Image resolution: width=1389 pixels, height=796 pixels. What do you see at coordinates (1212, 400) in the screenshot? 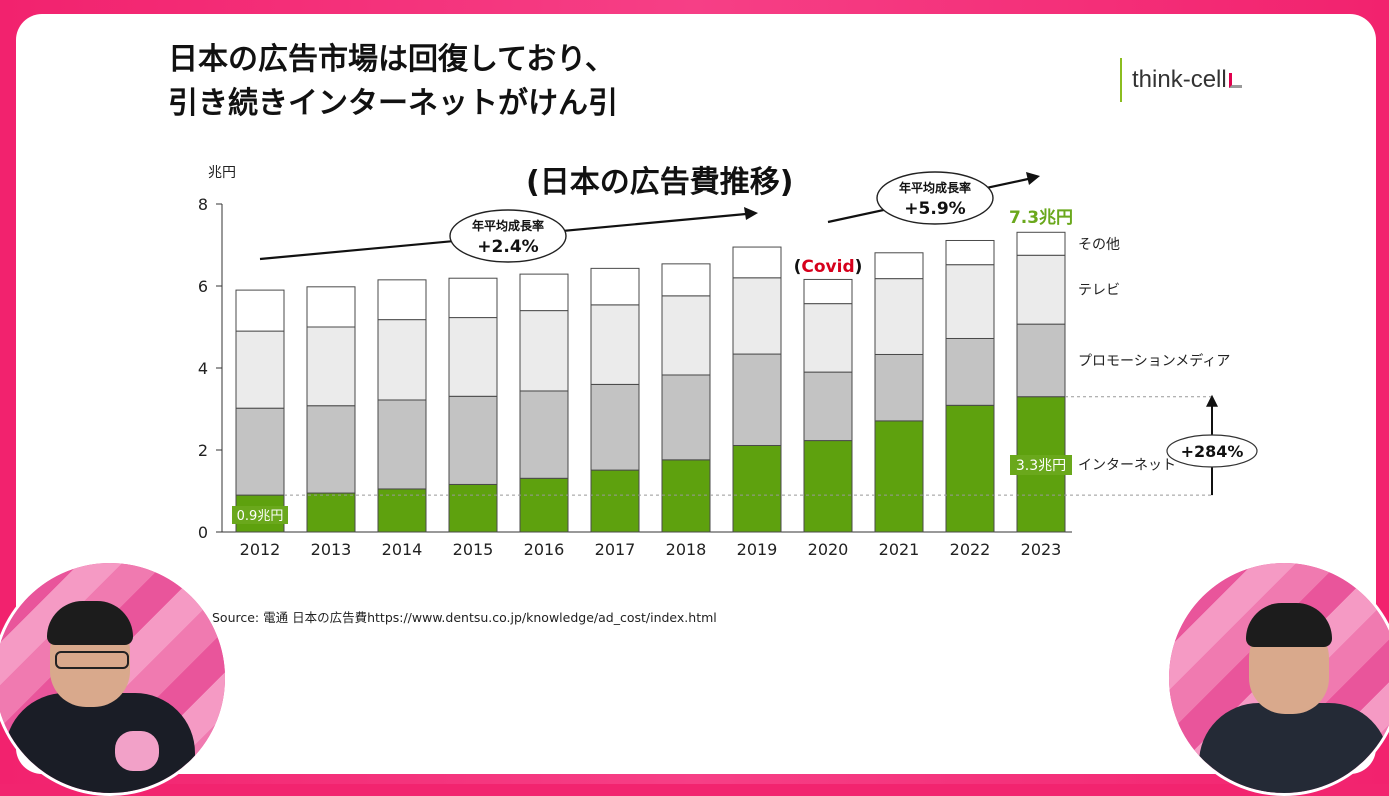
I see `growth-arrowhead-icon` at bounding box center [1212, 400].